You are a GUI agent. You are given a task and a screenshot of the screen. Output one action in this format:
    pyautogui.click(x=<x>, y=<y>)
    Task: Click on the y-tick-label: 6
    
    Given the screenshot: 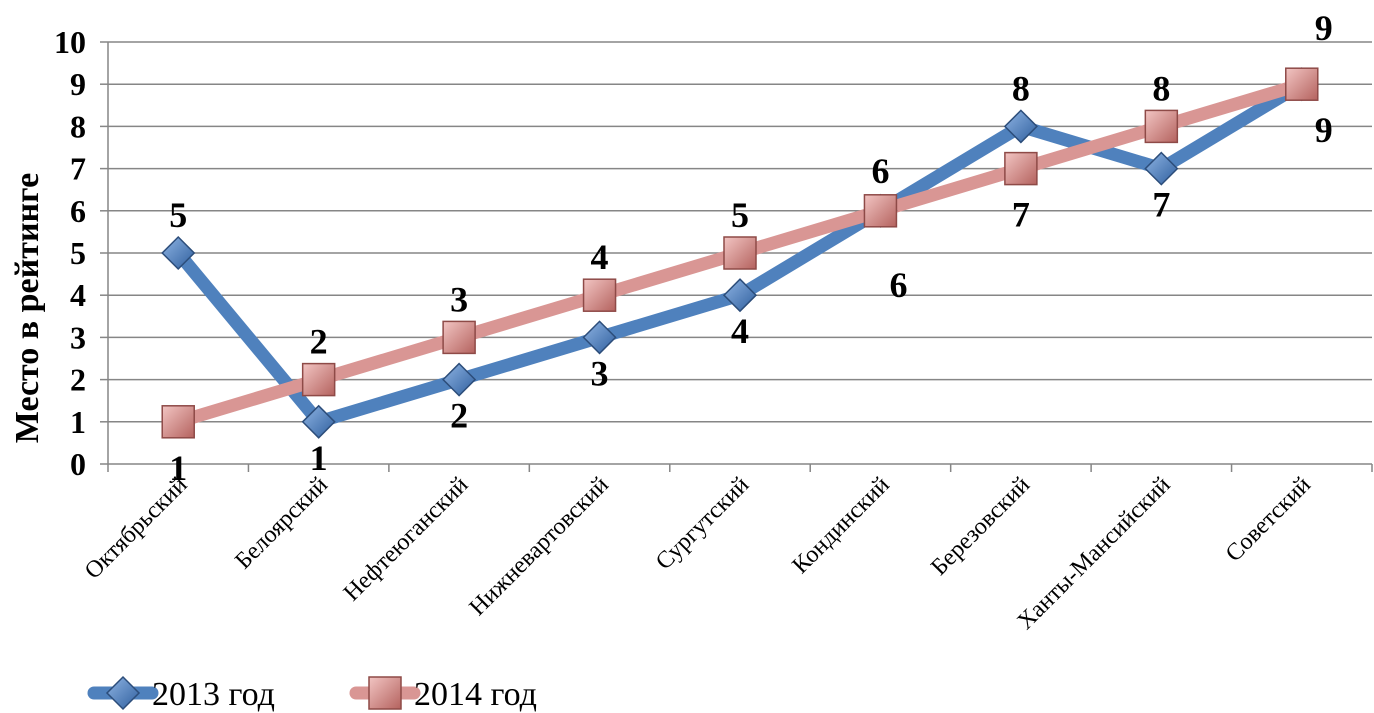 What is the action you would take?
    pyautogui.click(x=78, y=211)
    